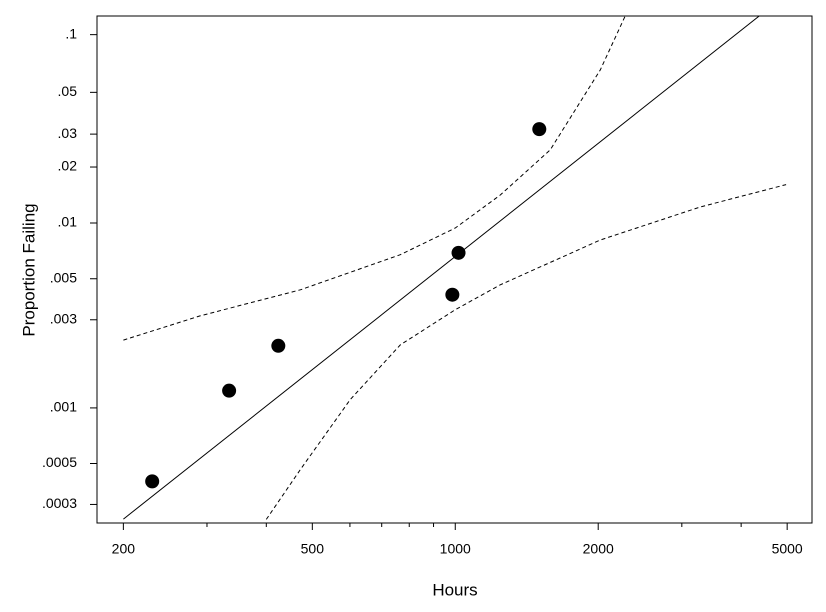 This screenshot has height=612, width=826. I want to click on y-tick-label: .05, so click(68, 91).